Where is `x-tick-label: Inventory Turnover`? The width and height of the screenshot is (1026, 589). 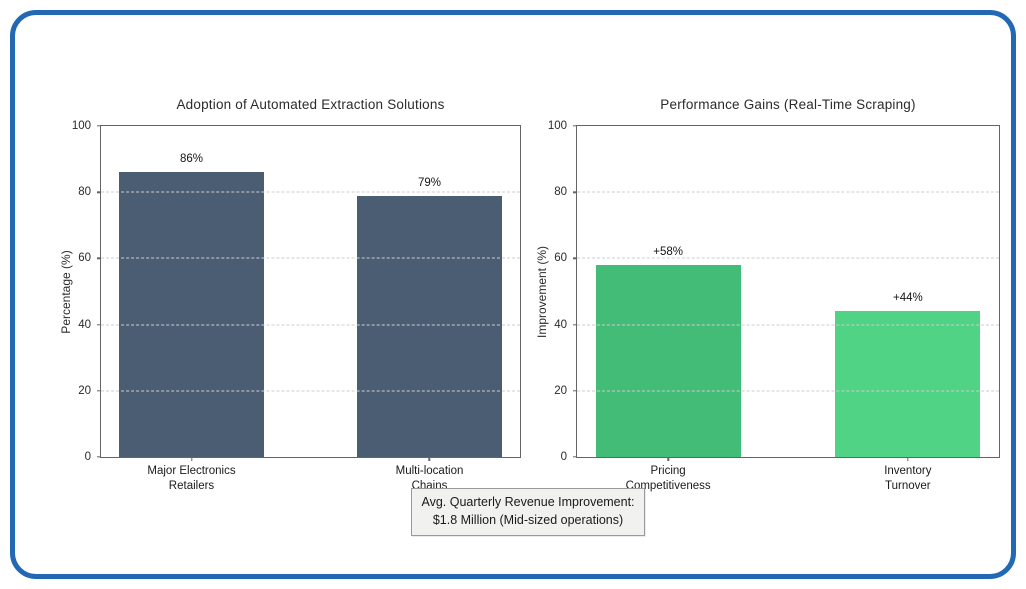 x-tick-label: Inventory Turnover is located at coordinates (908, 478).